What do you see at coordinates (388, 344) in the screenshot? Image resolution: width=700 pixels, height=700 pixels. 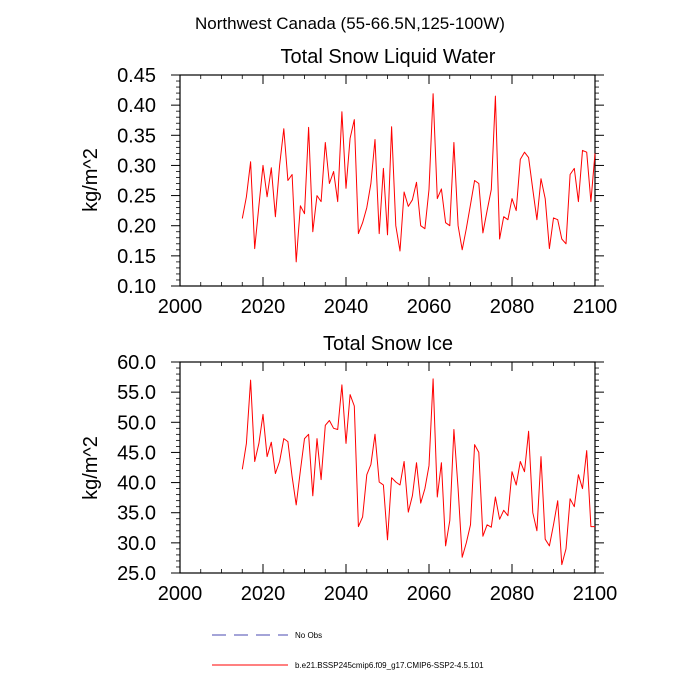 I see `panel-title: Total Snow Ice` at bounding box center [388, 344].